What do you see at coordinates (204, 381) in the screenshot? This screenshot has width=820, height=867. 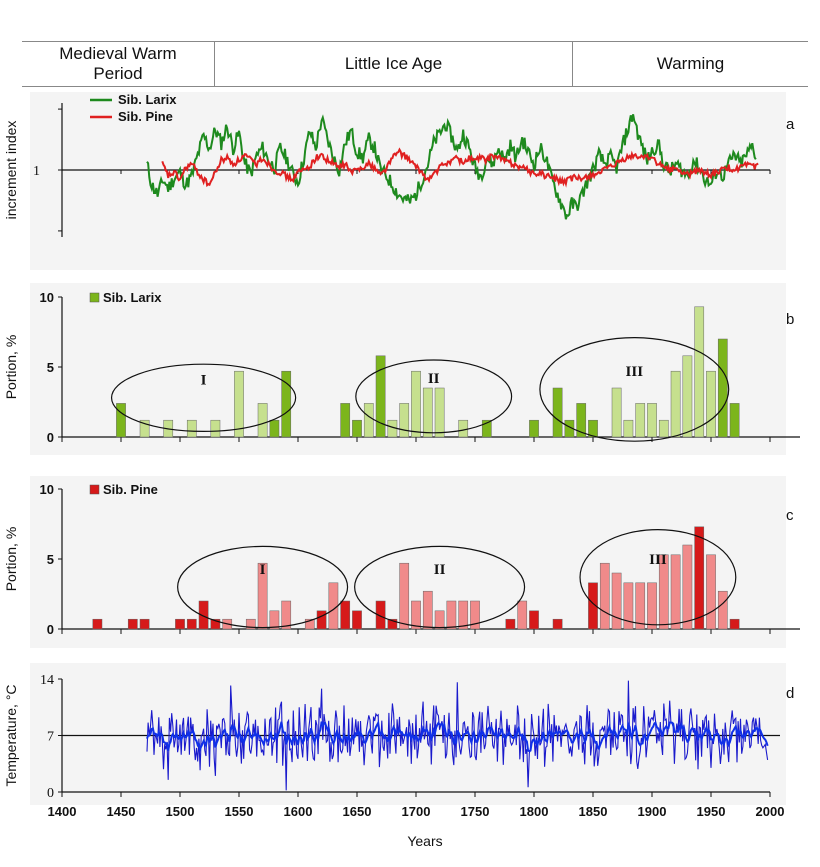 I see `group-label-b: I` at bounding box center [204, 381].